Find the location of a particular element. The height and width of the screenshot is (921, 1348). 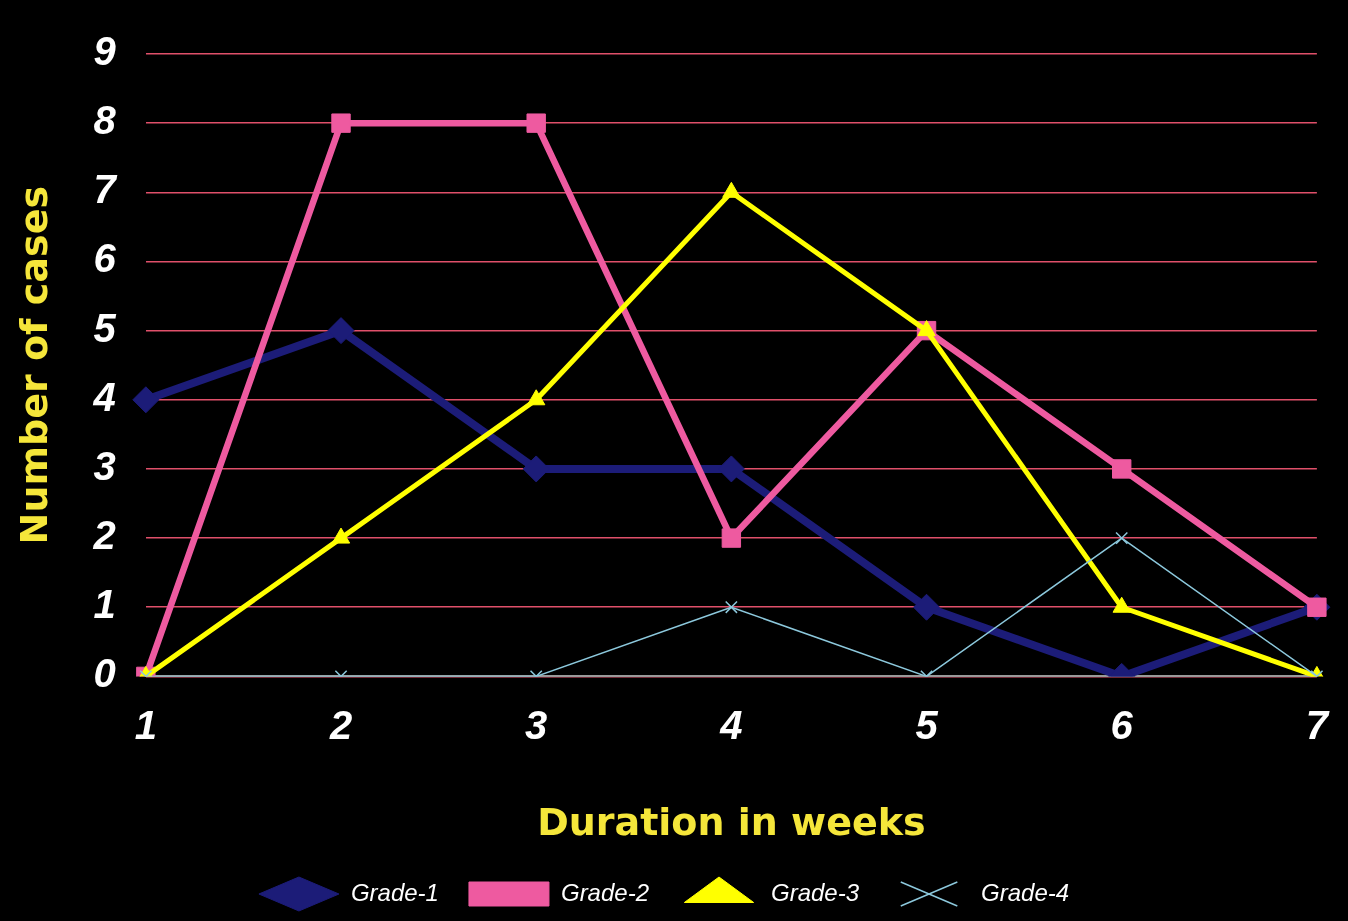

x-axis-title: Duration in weeks is located at coordinates (731, 822).